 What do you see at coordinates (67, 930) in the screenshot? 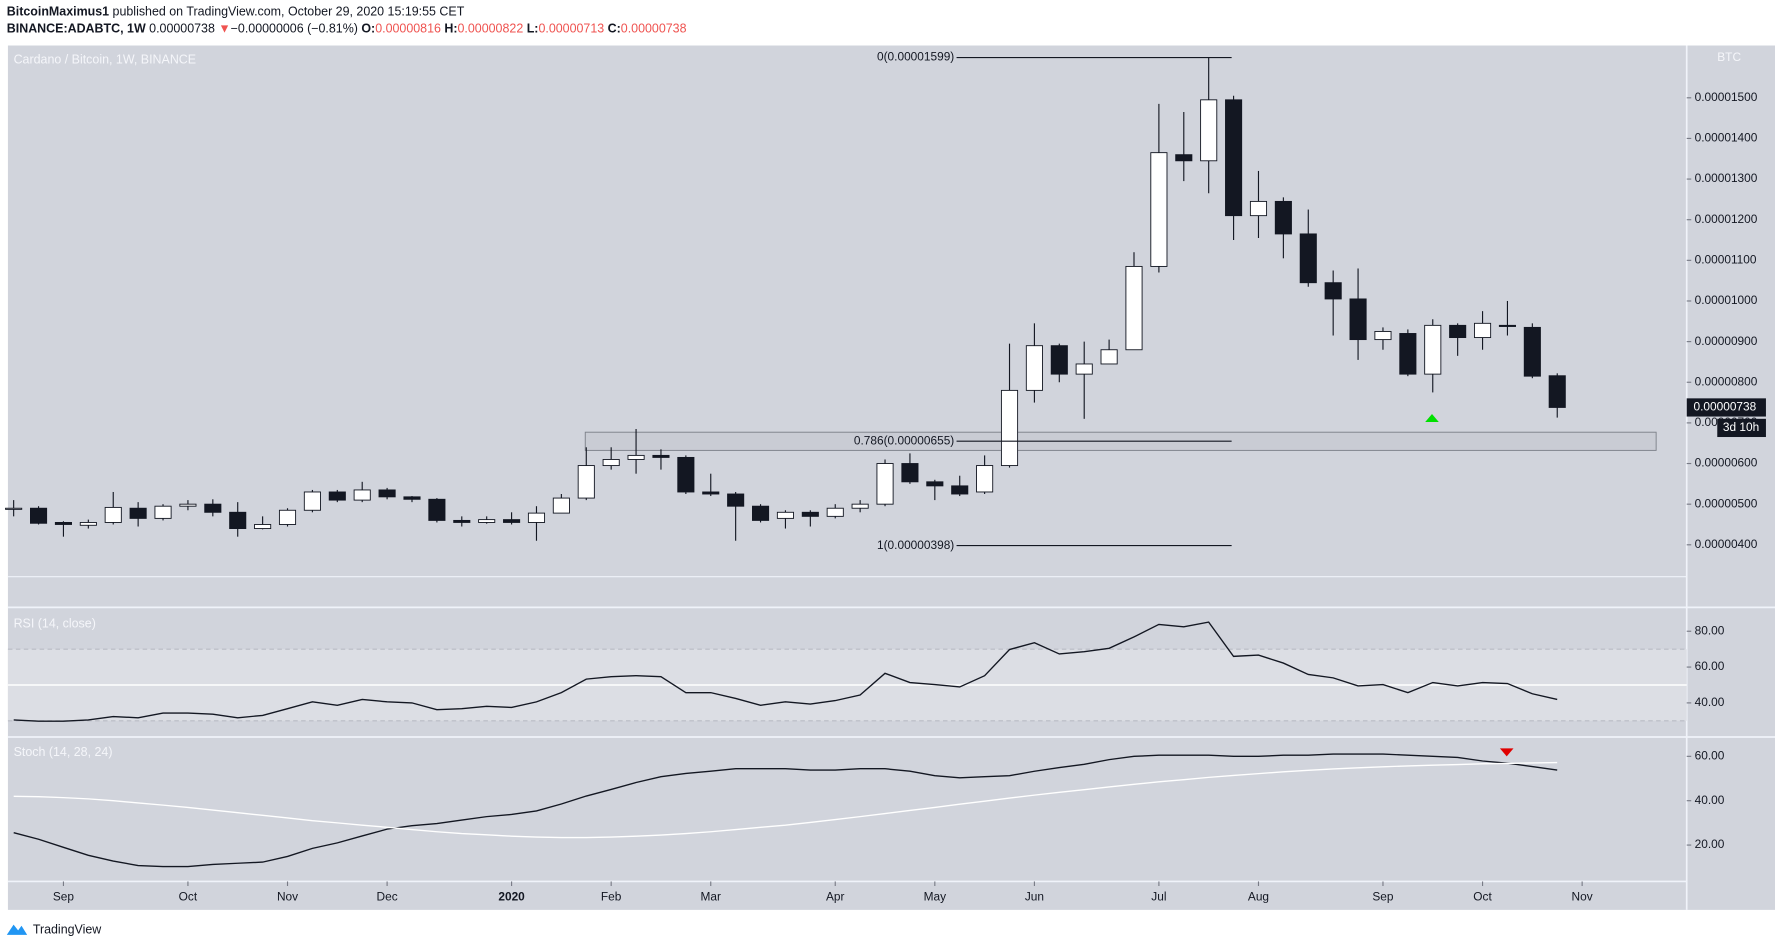
I see `brand: TradingView` at bounding box center [67, 930].